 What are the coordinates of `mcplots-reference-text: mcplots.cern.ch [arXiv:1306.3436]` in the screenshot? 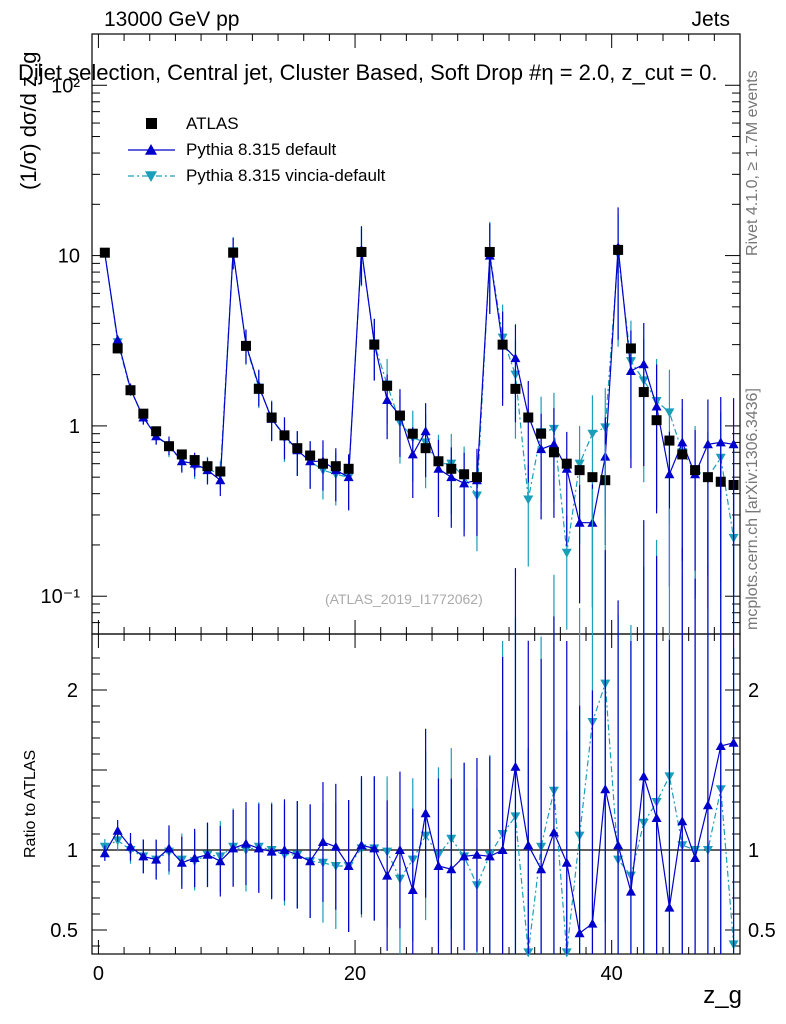 It's located at (752, 509).